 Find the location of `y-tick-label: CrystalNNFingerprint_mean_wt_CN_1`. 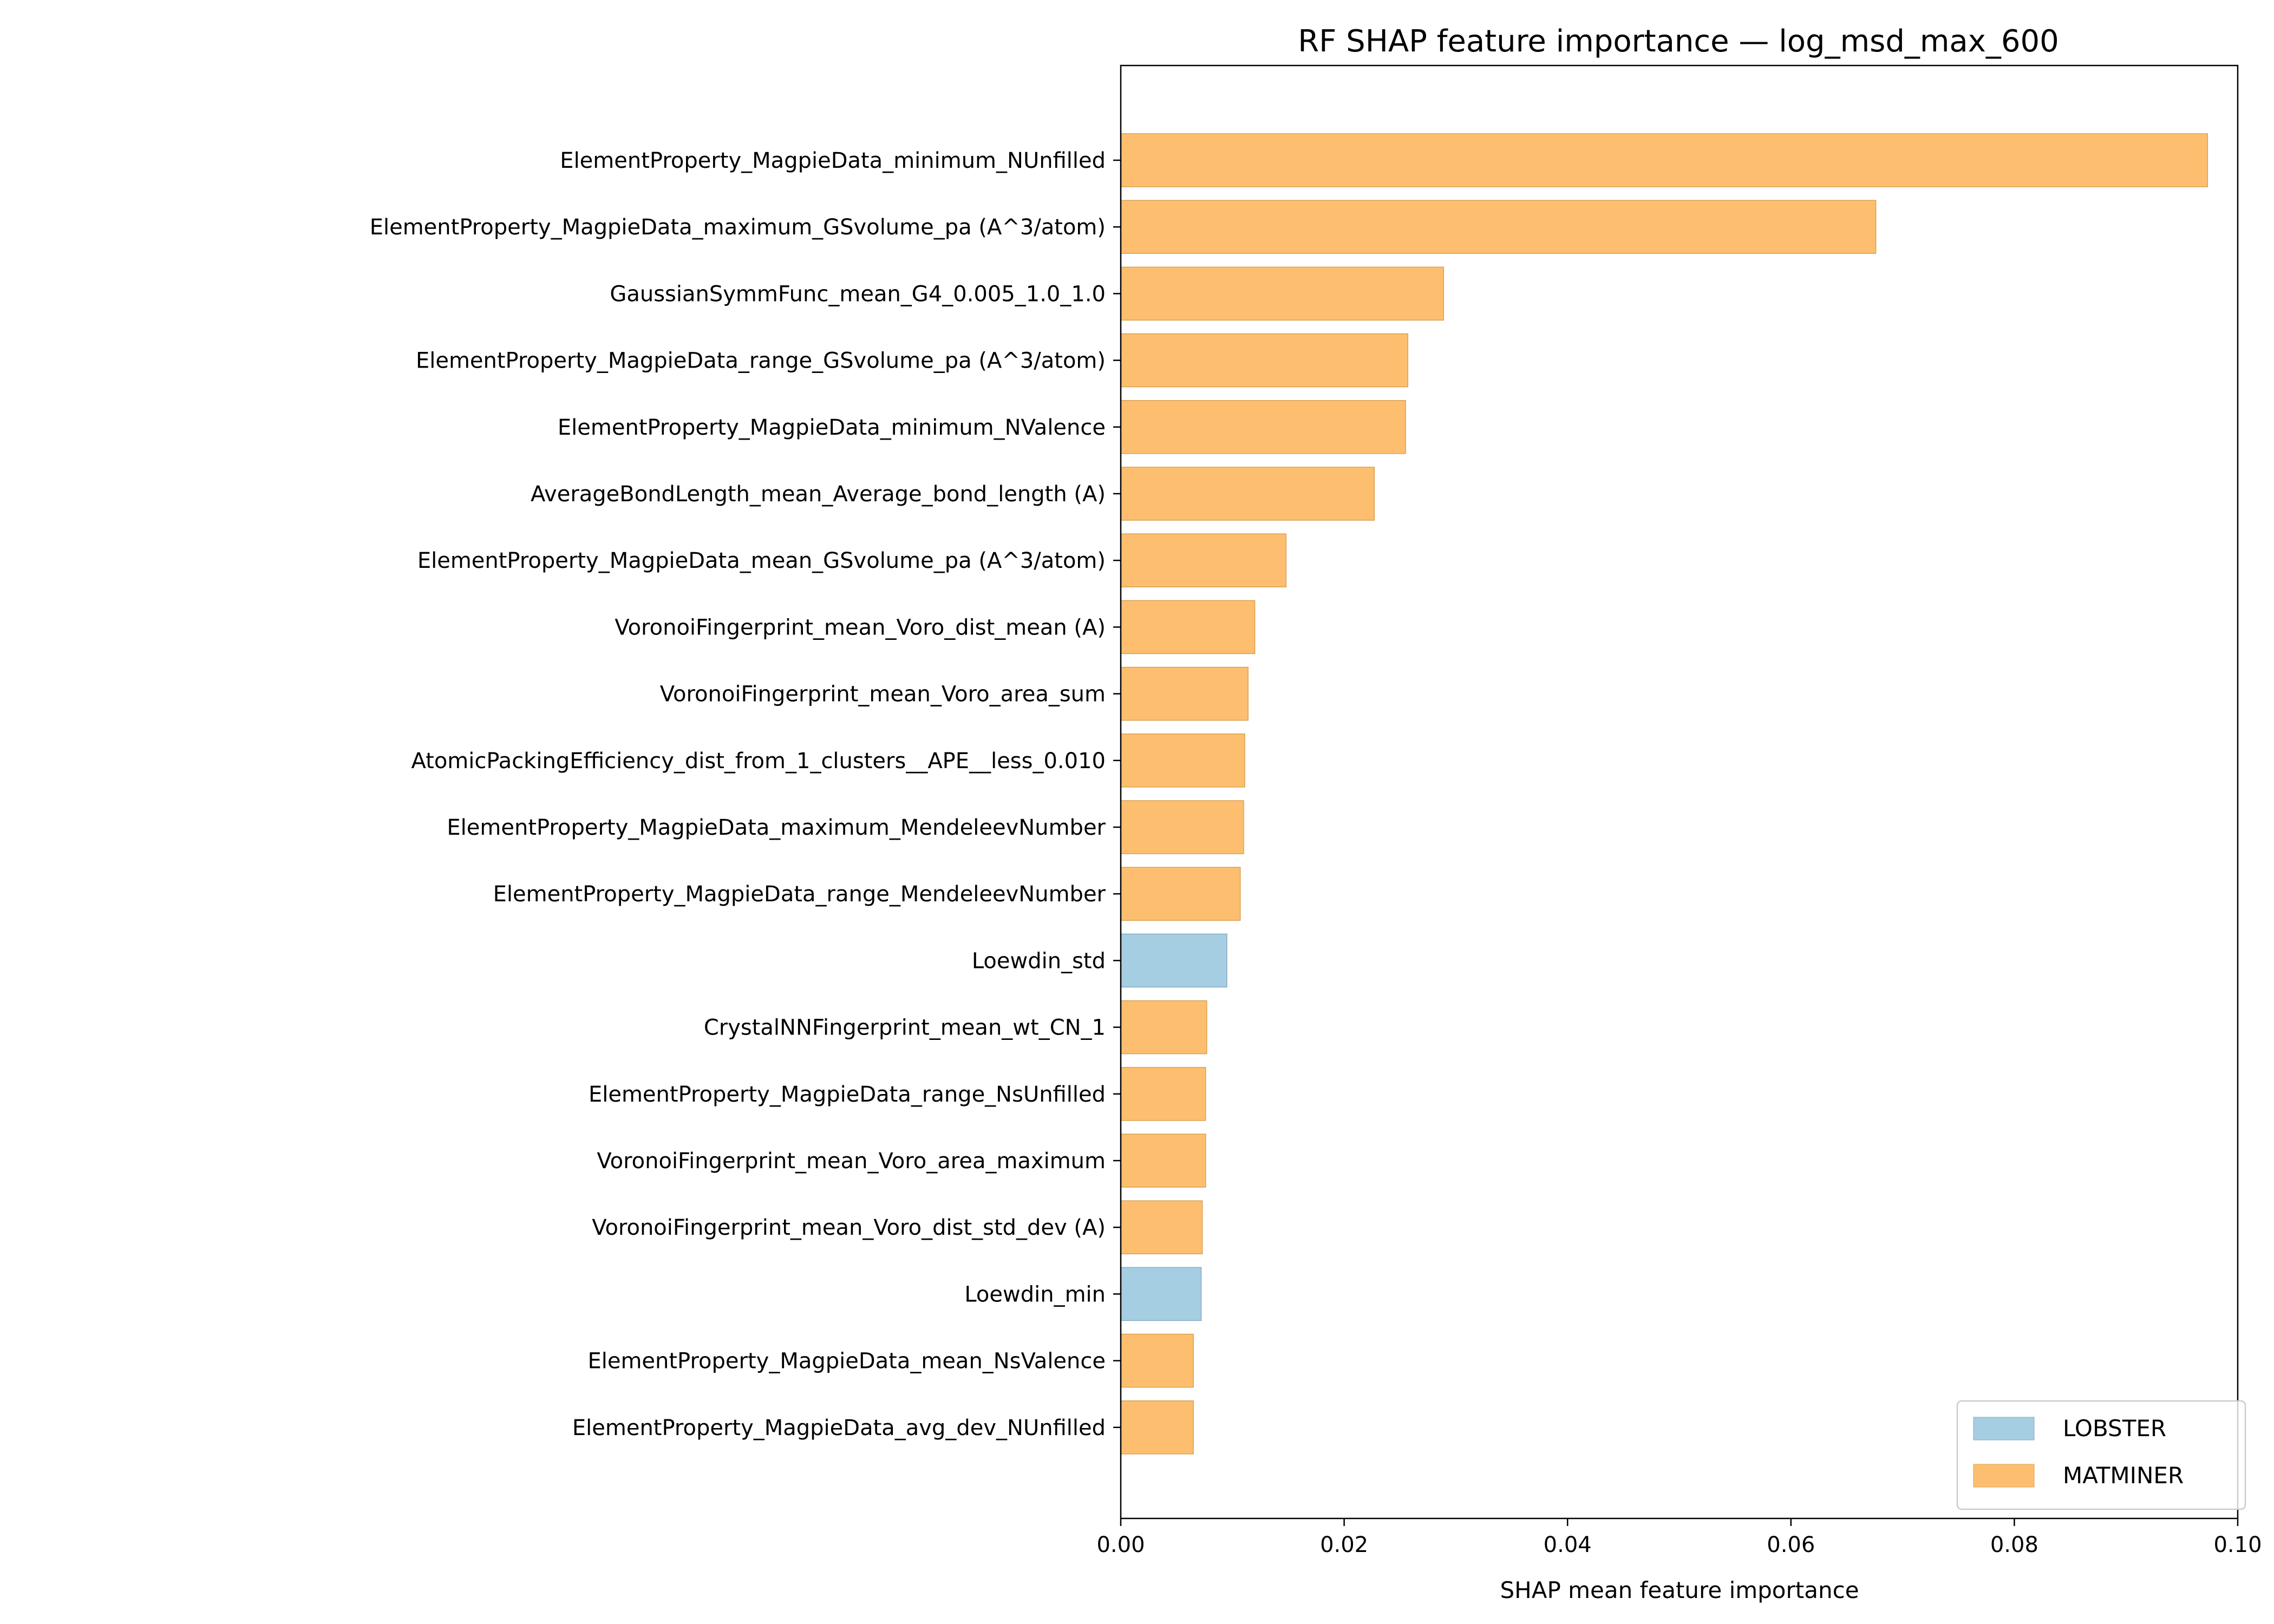

y-tick-label: CrystalNNFingerprint_mean_wt_CN_1 is located at coordinates (905, 1028).